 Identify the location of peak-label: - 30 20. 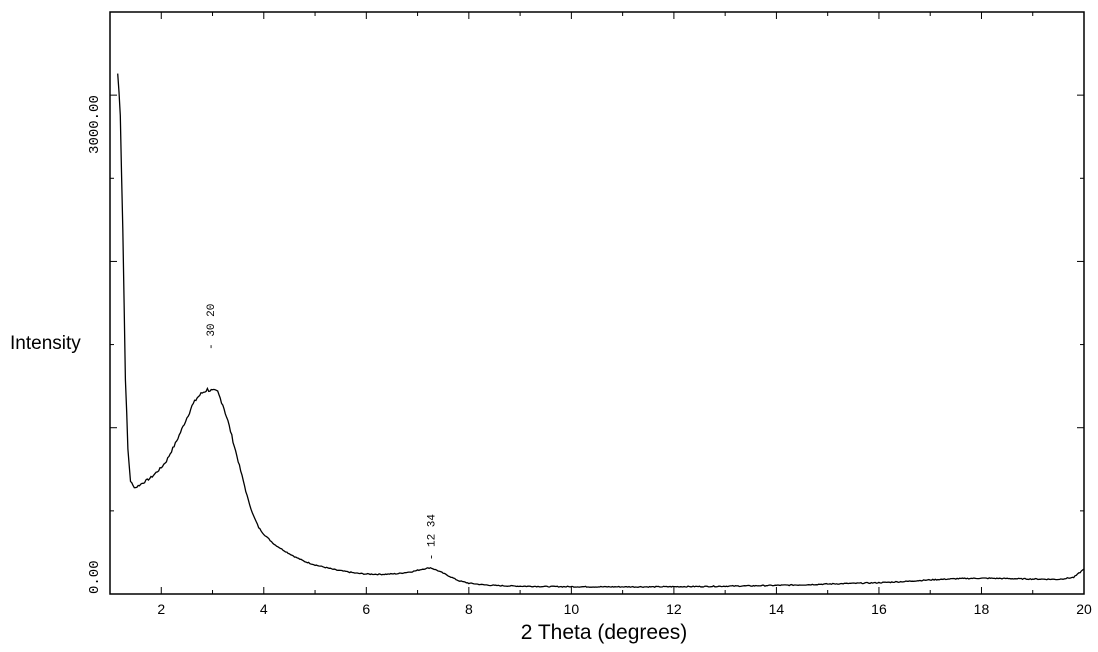
(212, 327).